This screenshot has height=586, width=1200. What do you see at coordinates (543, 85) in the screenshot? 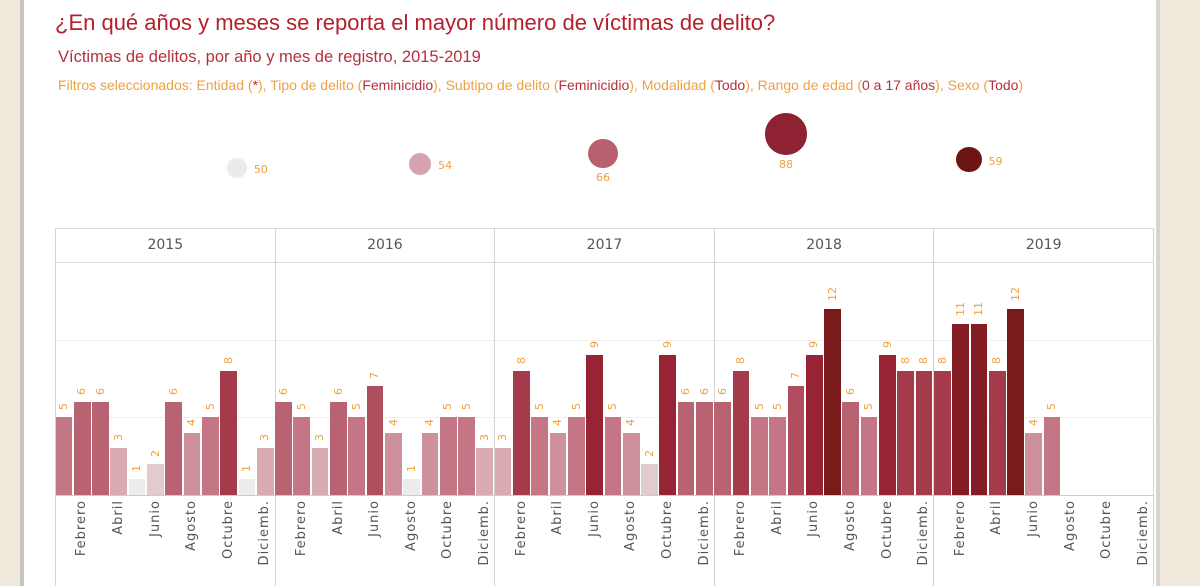
I see `filter-item: Subtipo de delito (Feminicidio),` at bounding box center [543, 85].